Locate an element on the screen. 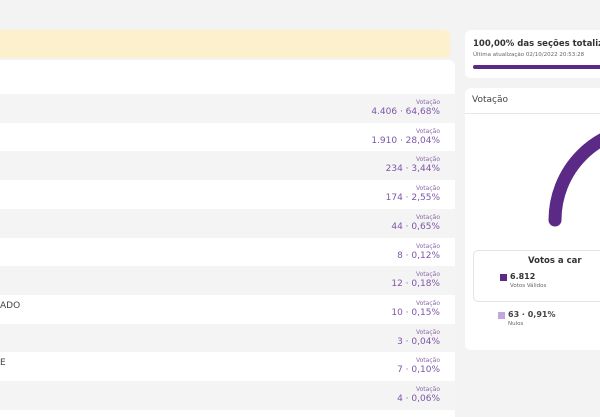 Image resolution: width=600 pixels, height=417 pixels. row-name: E is located at coordinates (3, 363).